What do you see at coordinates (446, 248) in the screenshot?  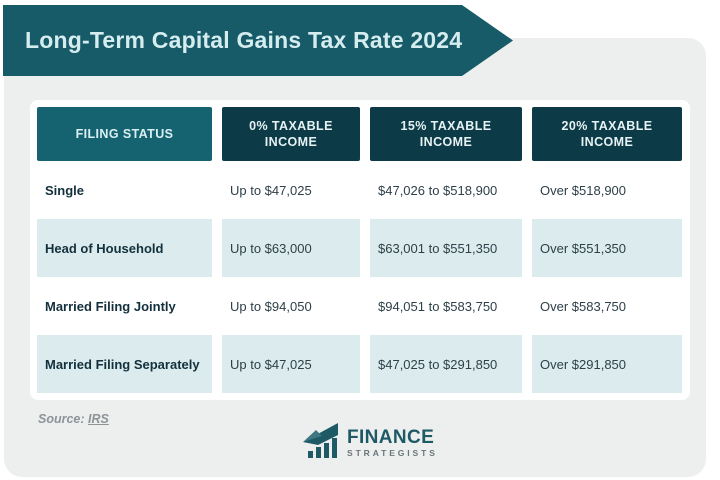 I see `table-row-hoh-15pct: $63,001 to $551,350` at bounding box center [446, 248].